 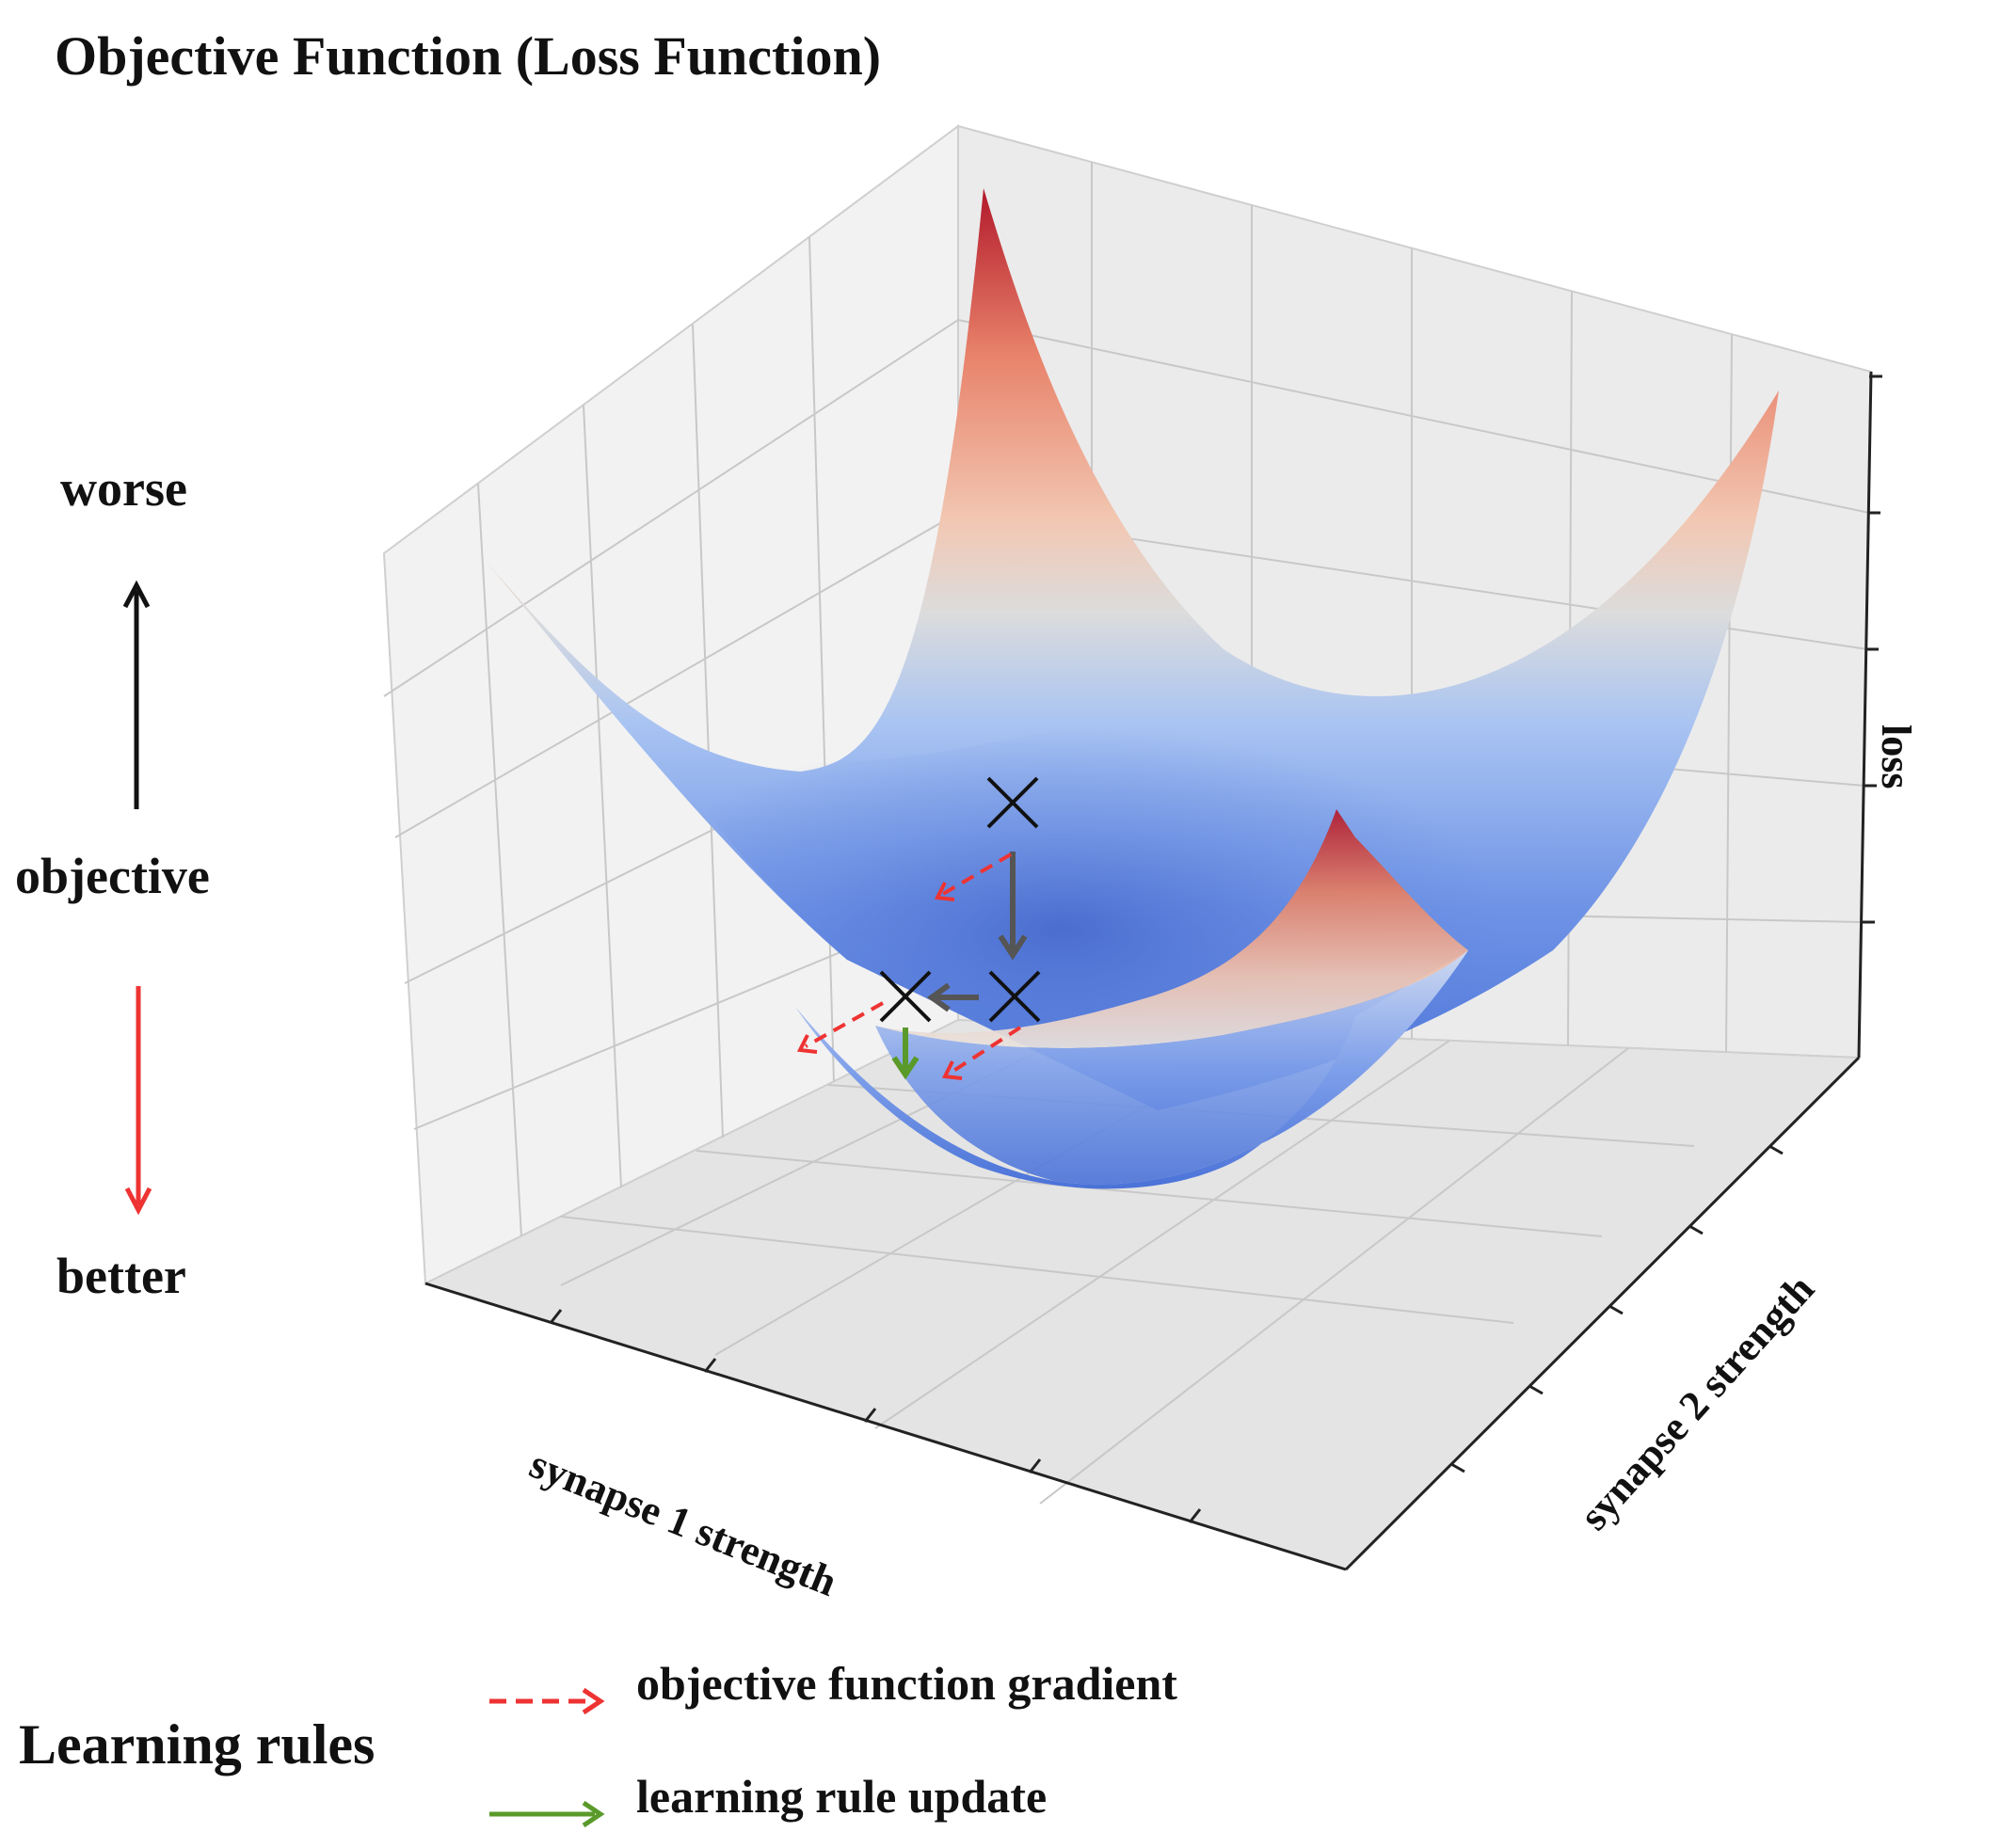 What do you see at coordinates (112, 876) in the screenshot?
I see `objective-label: objective` at bounding box center [112, 876].